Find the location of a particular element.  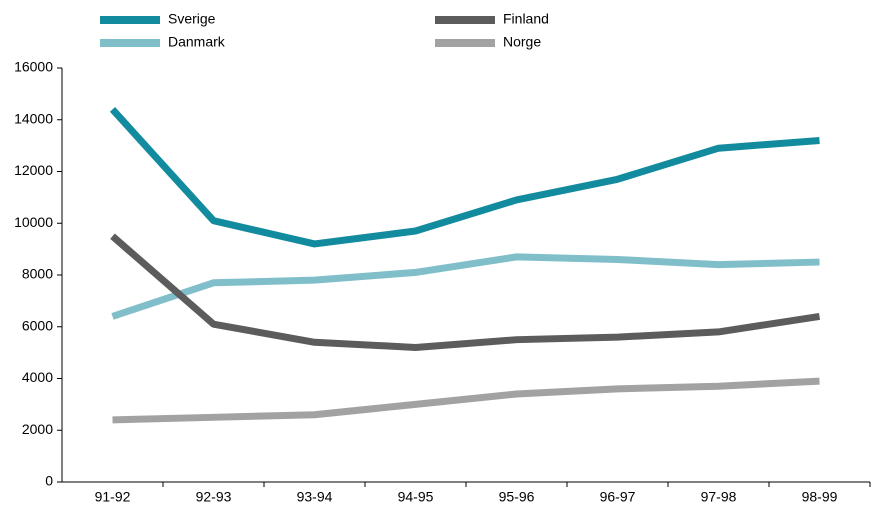

y-tick-label: 4000 is located at coordinates (37, 377).